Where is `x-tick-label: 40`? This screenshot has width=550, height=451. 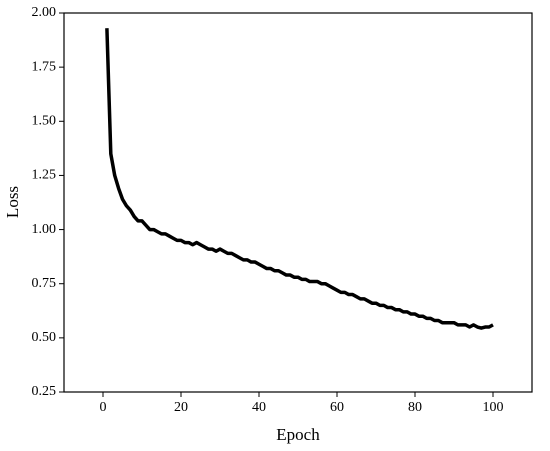 x-tick-label: 40 is located at coordinates (259, 407).